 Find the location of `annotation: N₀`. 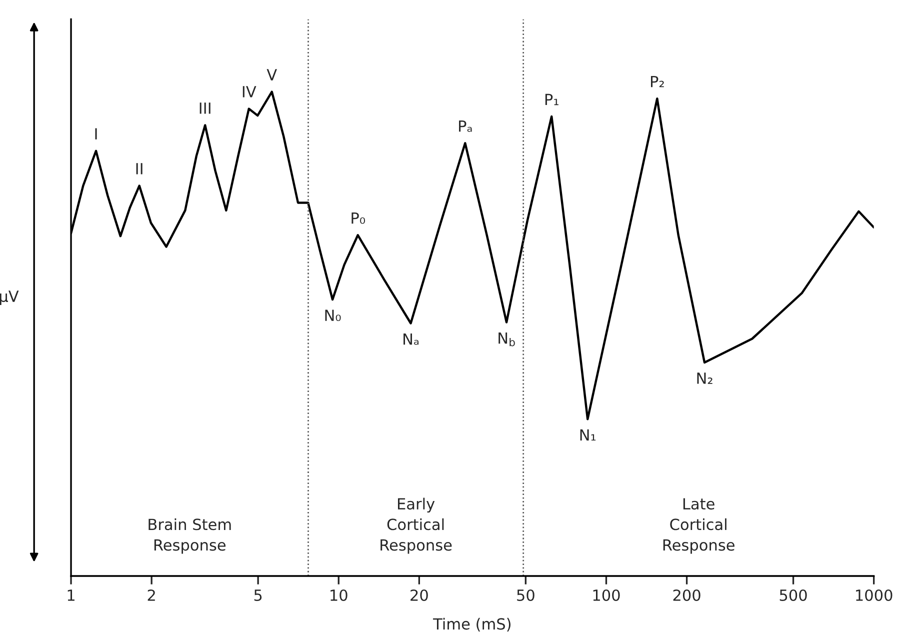

annotation: N₀ is located at coordinates (333, 316).